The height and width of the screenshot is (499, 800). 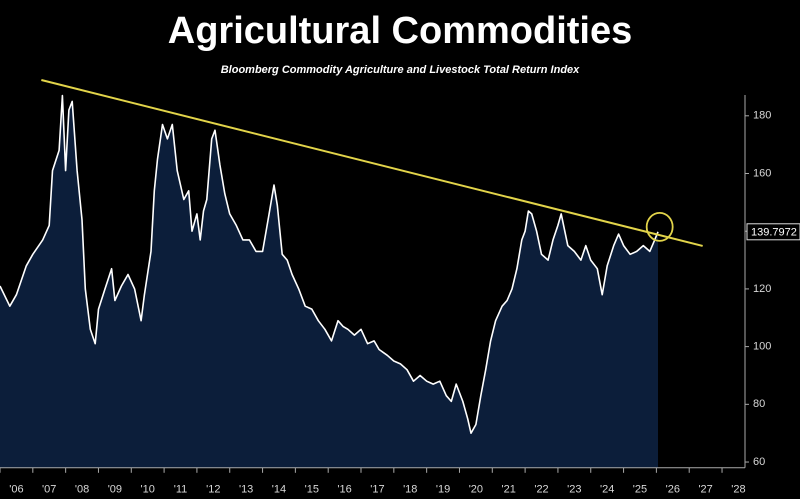 What do you see at coordinates (640, 490) in the screenshot?
I see `x-tick-label: '25` at bounding box center [640, 490].